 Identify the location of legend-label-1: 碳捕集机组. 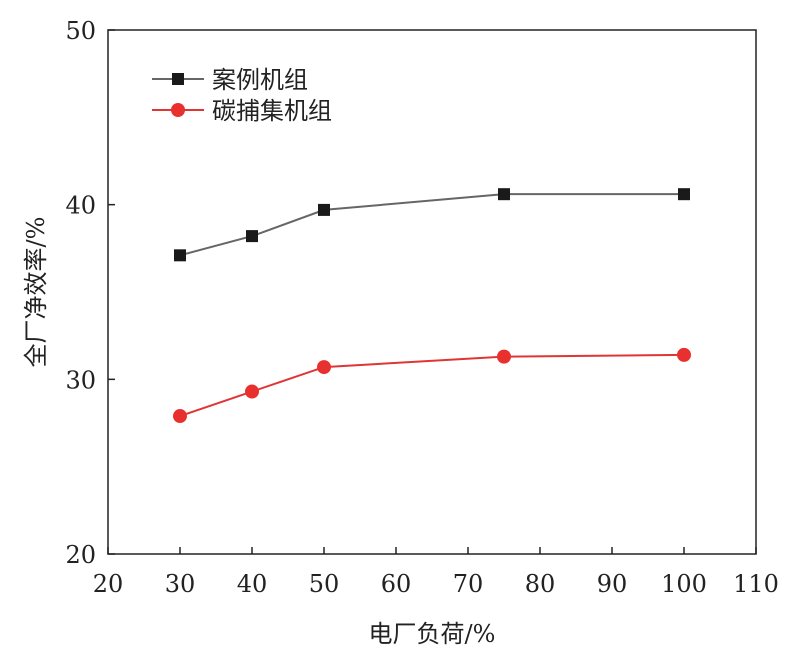
(272, 111).